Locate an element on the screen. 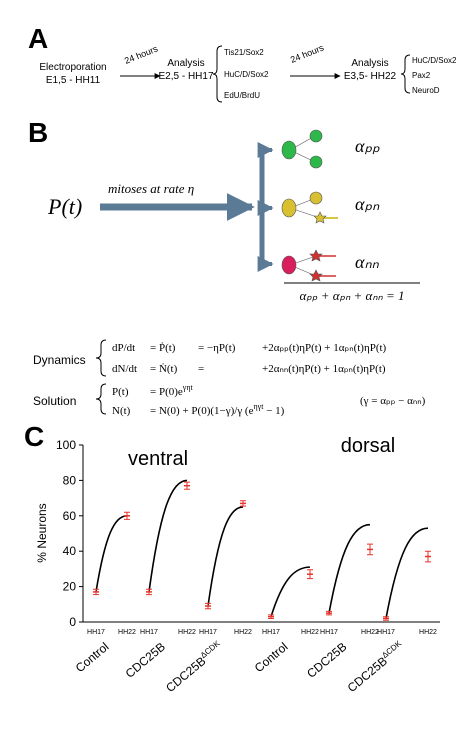 Image resolution: width=474 pixels, height=735 pixels. constraint: αₚₚ + αₚₙ + αₙₙ = 1 is located at coordinates (351, 295).